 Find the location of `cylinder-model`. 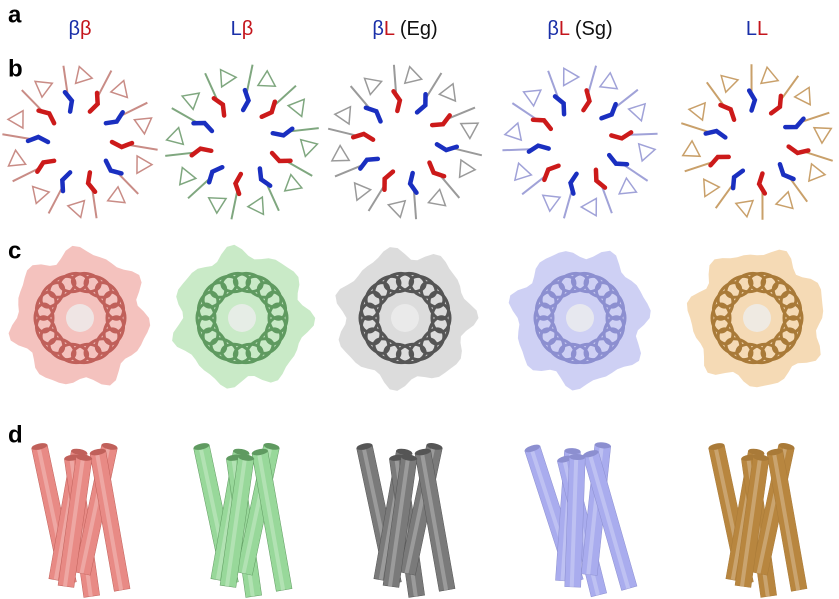

cylinder-model is located at coordinates (81, 520).